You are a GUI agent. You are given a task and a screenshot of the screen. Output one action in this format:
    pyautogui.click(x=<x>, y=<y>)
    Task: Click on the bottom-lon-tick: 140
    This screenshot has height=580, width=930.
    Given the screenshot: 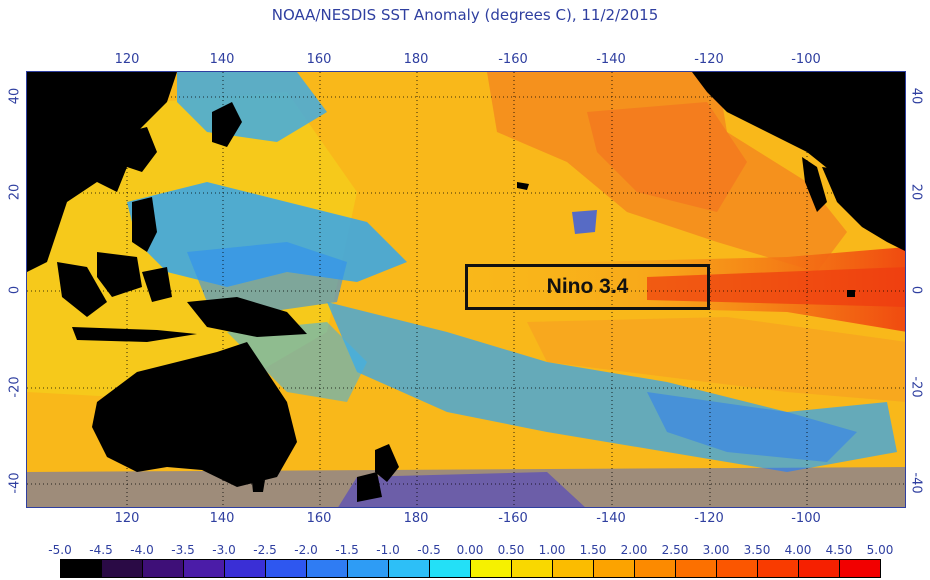 What is the action you would take?
    pyautogui.click(x=222, y=518)
    